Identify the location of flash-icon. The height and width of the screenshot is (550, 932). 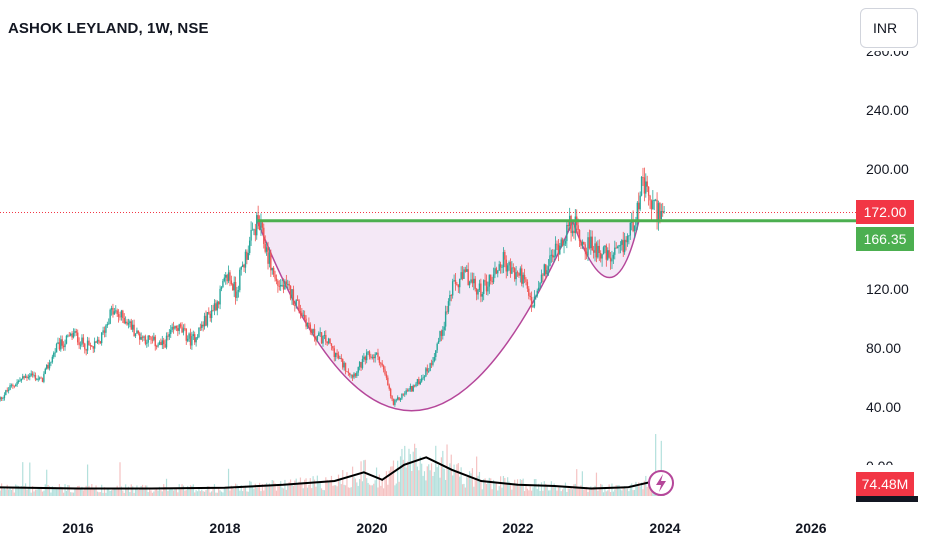
(661, 483).